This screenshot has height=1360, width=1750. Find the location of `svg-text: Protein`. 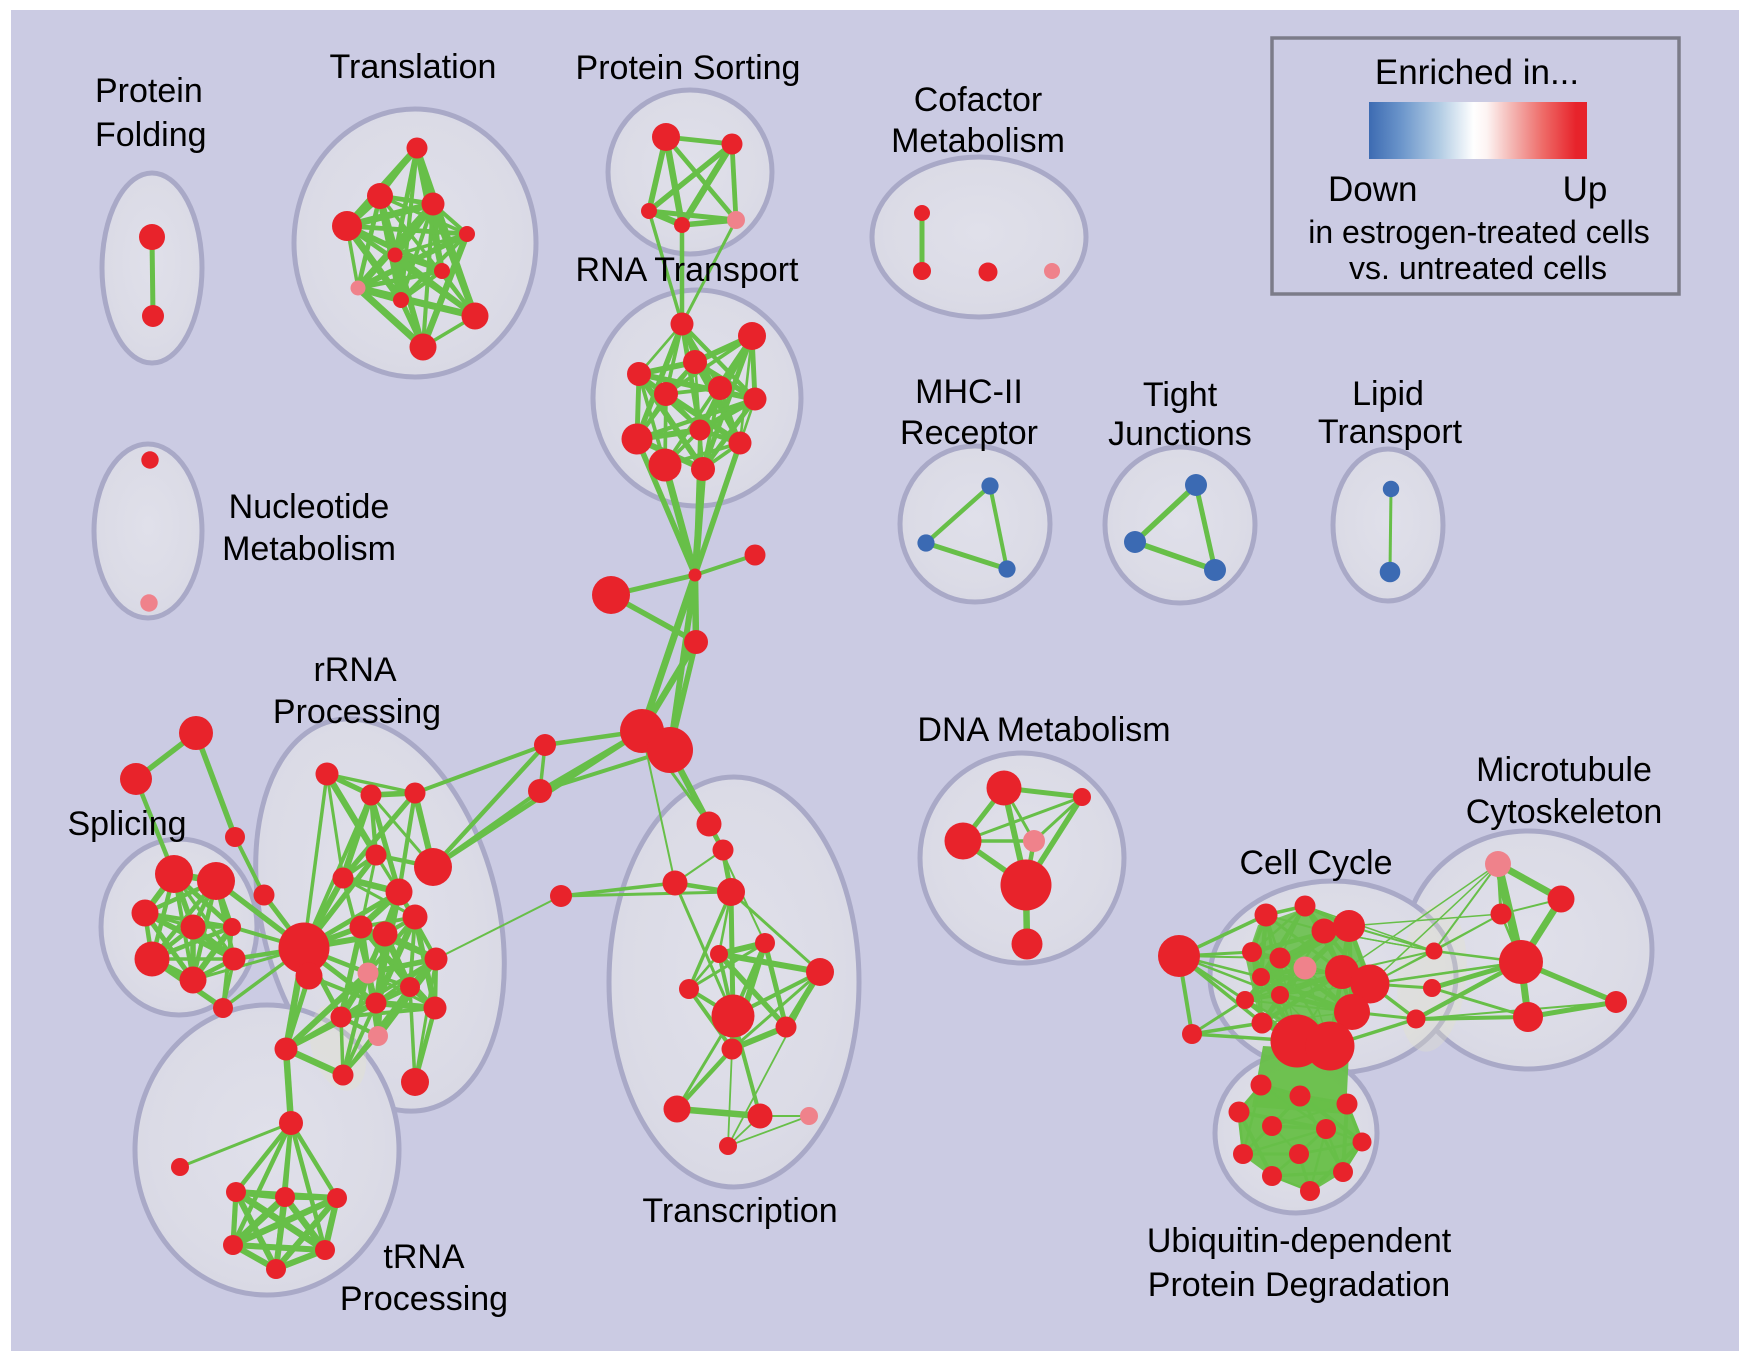

svg-text: Protein is located at coordinates (149, 91).